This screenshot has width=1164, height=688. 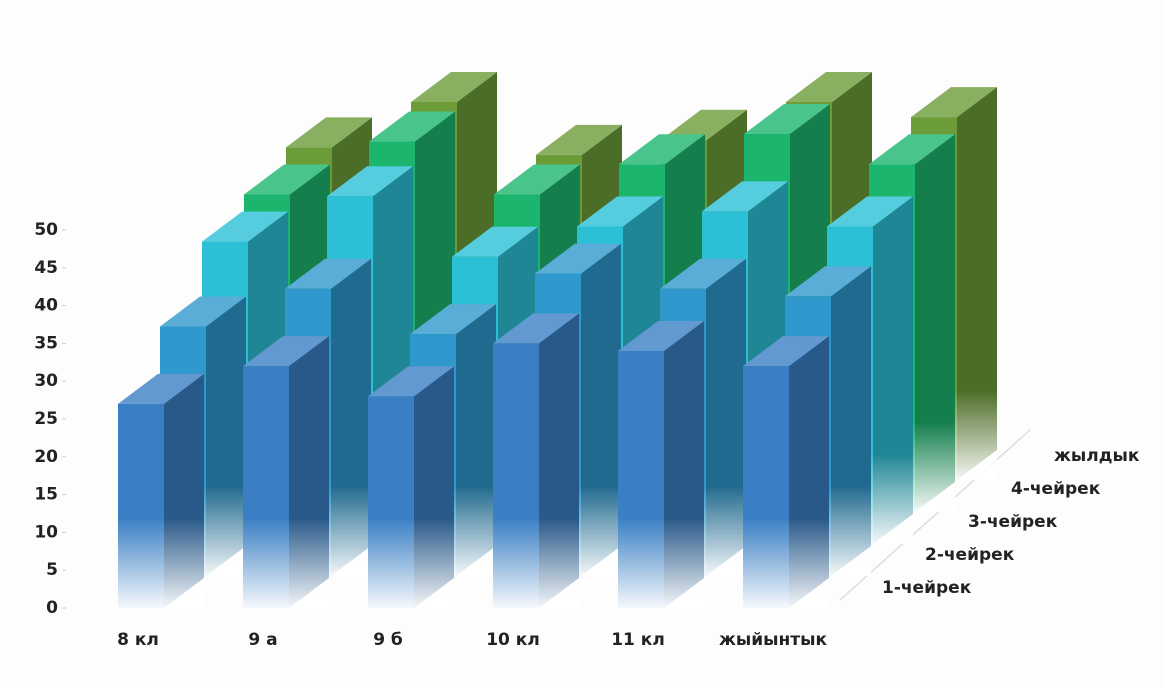 I want to click on y-tick-label: 30, so click(x=46, y=381).